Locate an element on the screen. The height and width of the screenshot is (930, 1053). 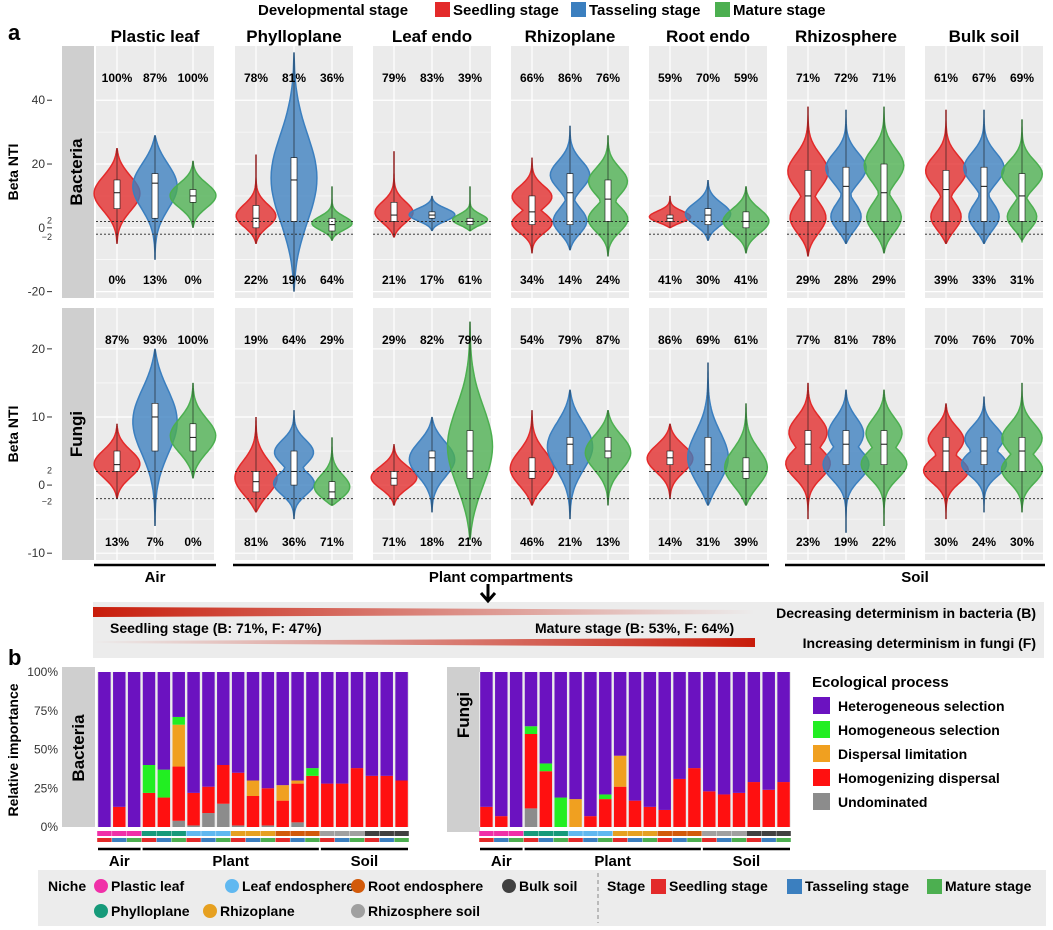
pct-top-fungi-leaf-endo-stage3: 79% is located at coordinates (470, 340).